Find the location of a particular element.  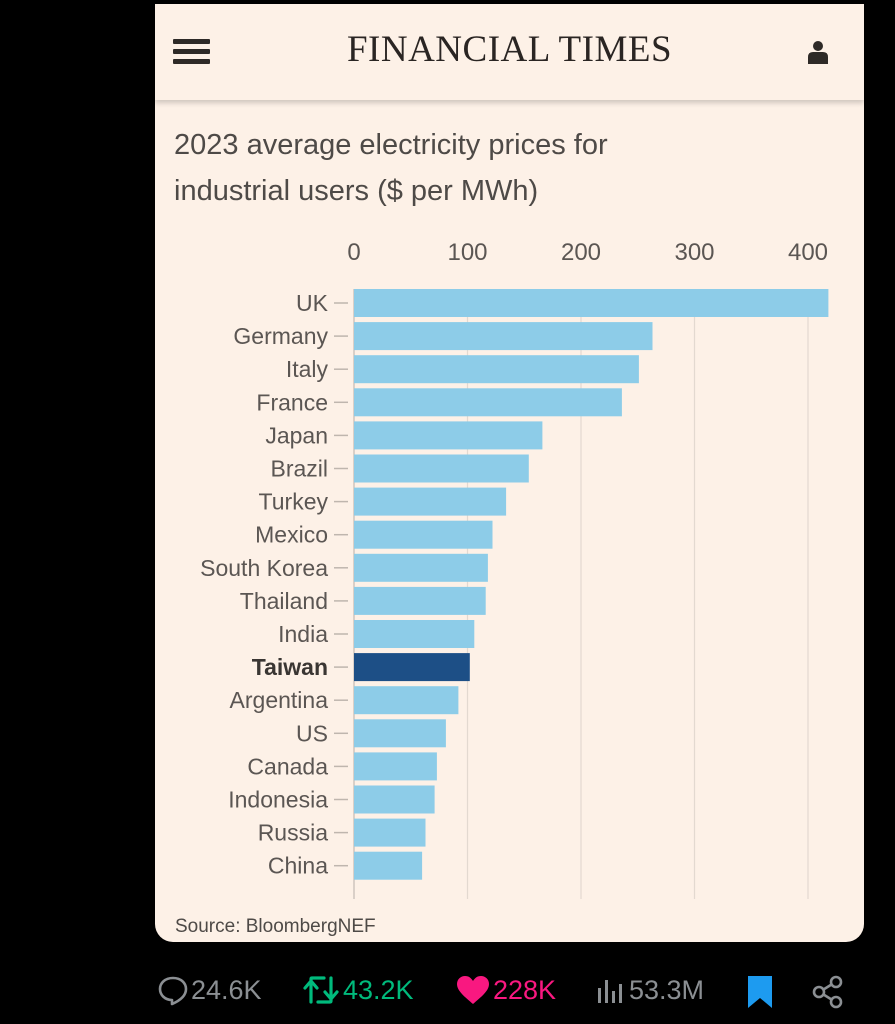

category-label-argentina: Argentina is located at coordinates (279, 700).